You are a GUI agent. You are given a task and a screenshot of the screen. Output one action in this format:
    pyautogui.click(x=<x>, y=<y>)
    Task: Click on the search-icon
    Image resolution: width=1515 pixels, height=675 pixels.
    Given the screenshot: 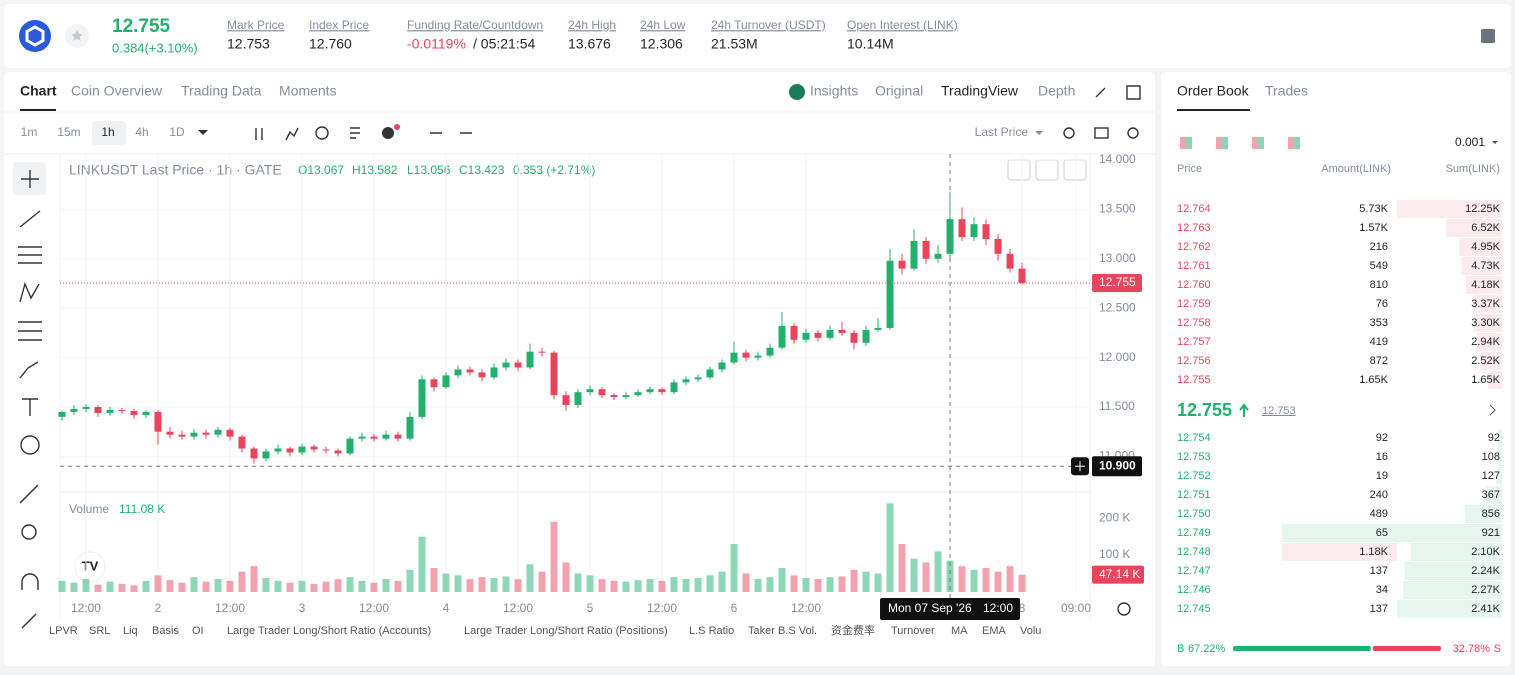 What is the action you would take?
    pyautogui.click(x=1069, y=133)
    